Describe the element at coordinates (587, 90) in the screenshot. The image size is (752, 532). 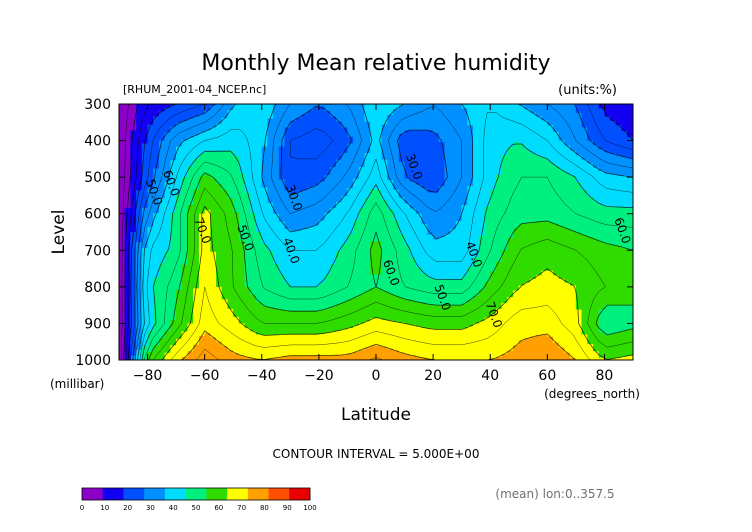
I see `units-label: (units:%)` at that location.